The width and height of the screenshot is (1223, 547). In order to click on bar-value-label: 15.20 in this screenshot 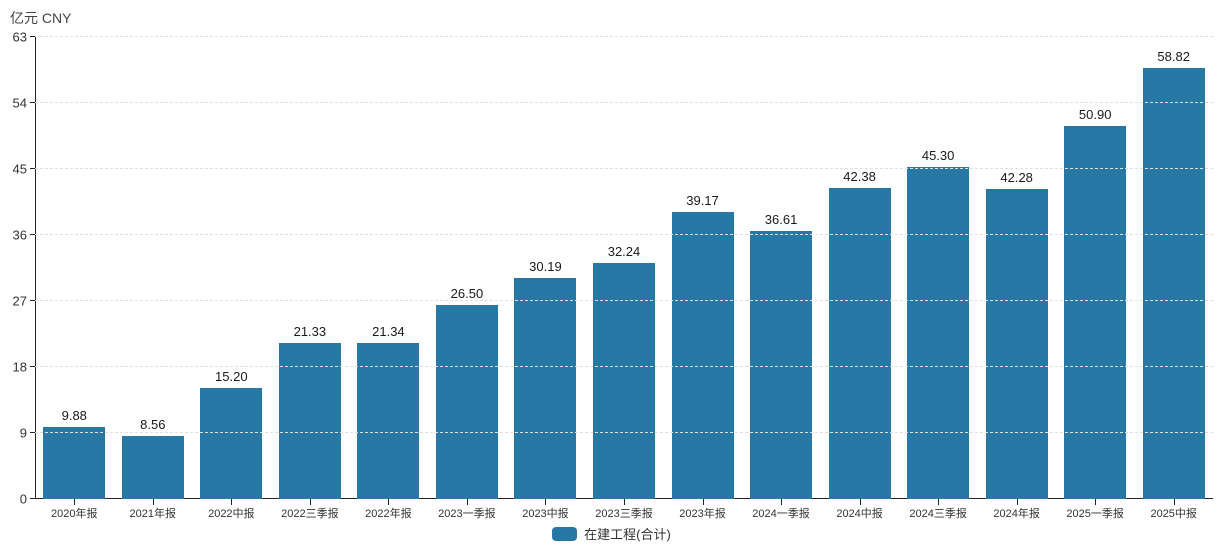, I will do `click(231, 376)`.